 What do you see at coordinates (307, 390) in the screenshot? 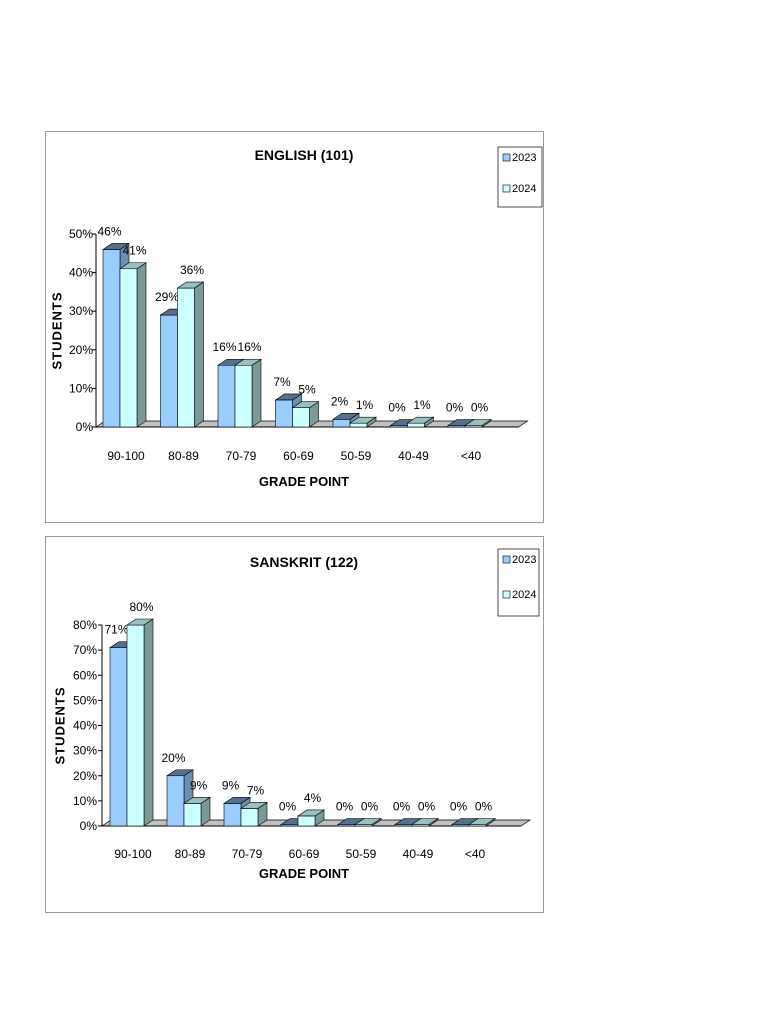
I see `data-label: 5%` at bounding box center [307, 390].